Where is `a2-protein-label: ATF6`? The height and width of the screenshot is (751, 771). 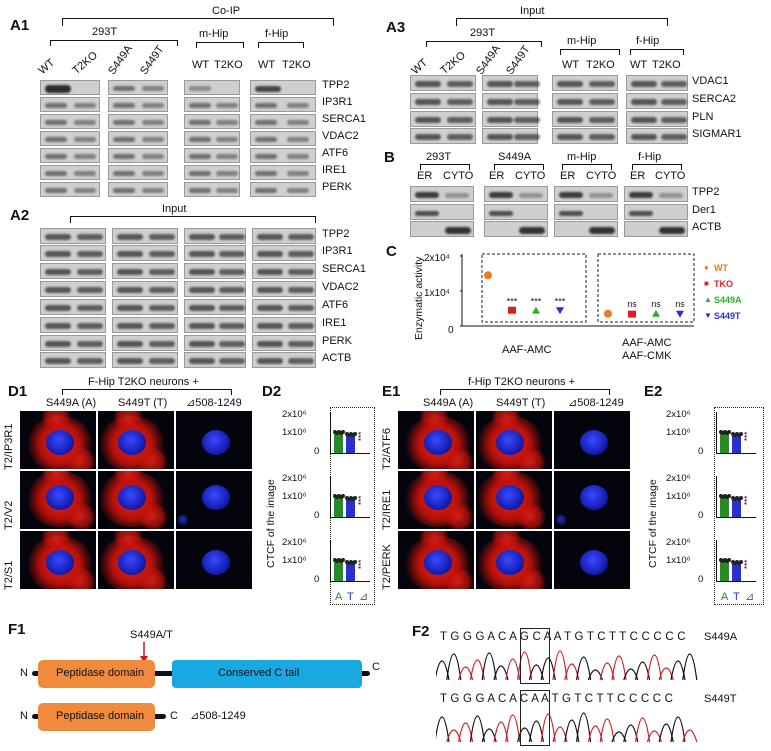 a2-protein-label: ATF6 is located at coordinates (335, 305).